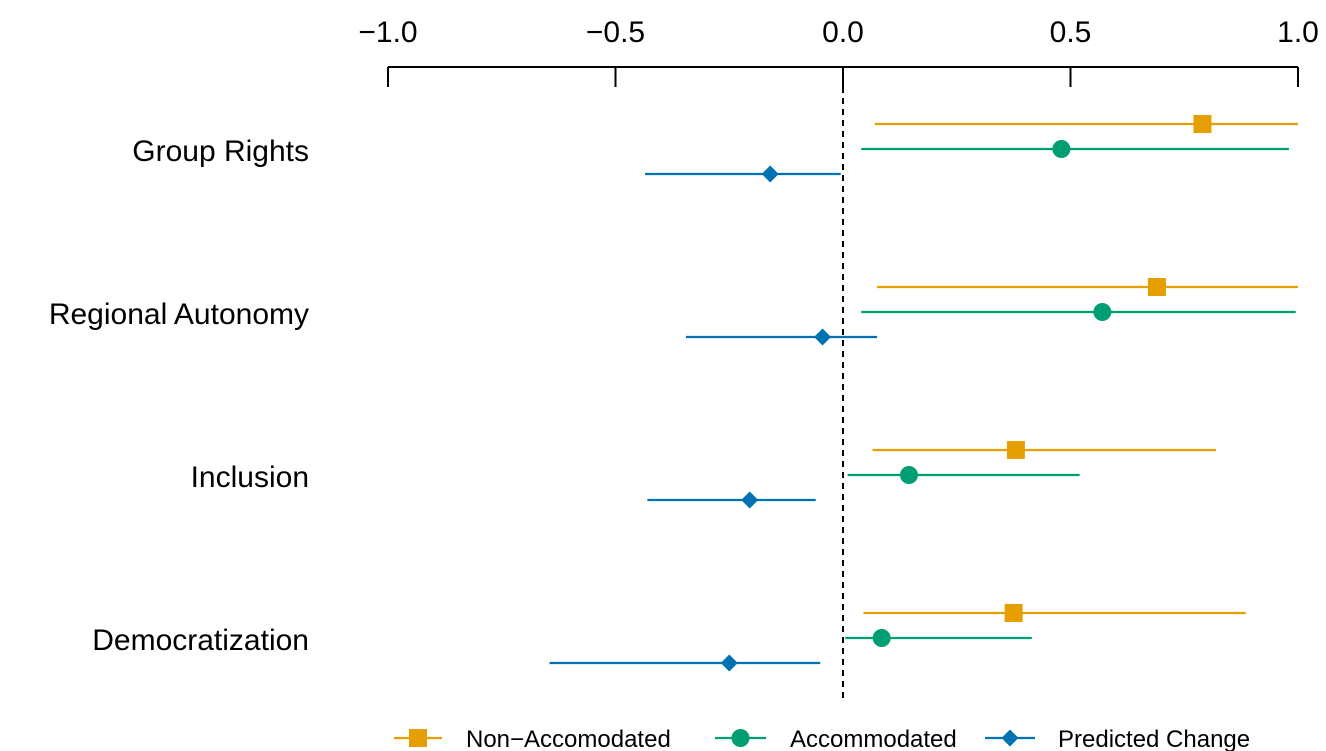 The image size is (1326, 751). Describe the element at coordinates (729, 663) in the screenshot. I see `point-predicted-change-democratization` at that location.